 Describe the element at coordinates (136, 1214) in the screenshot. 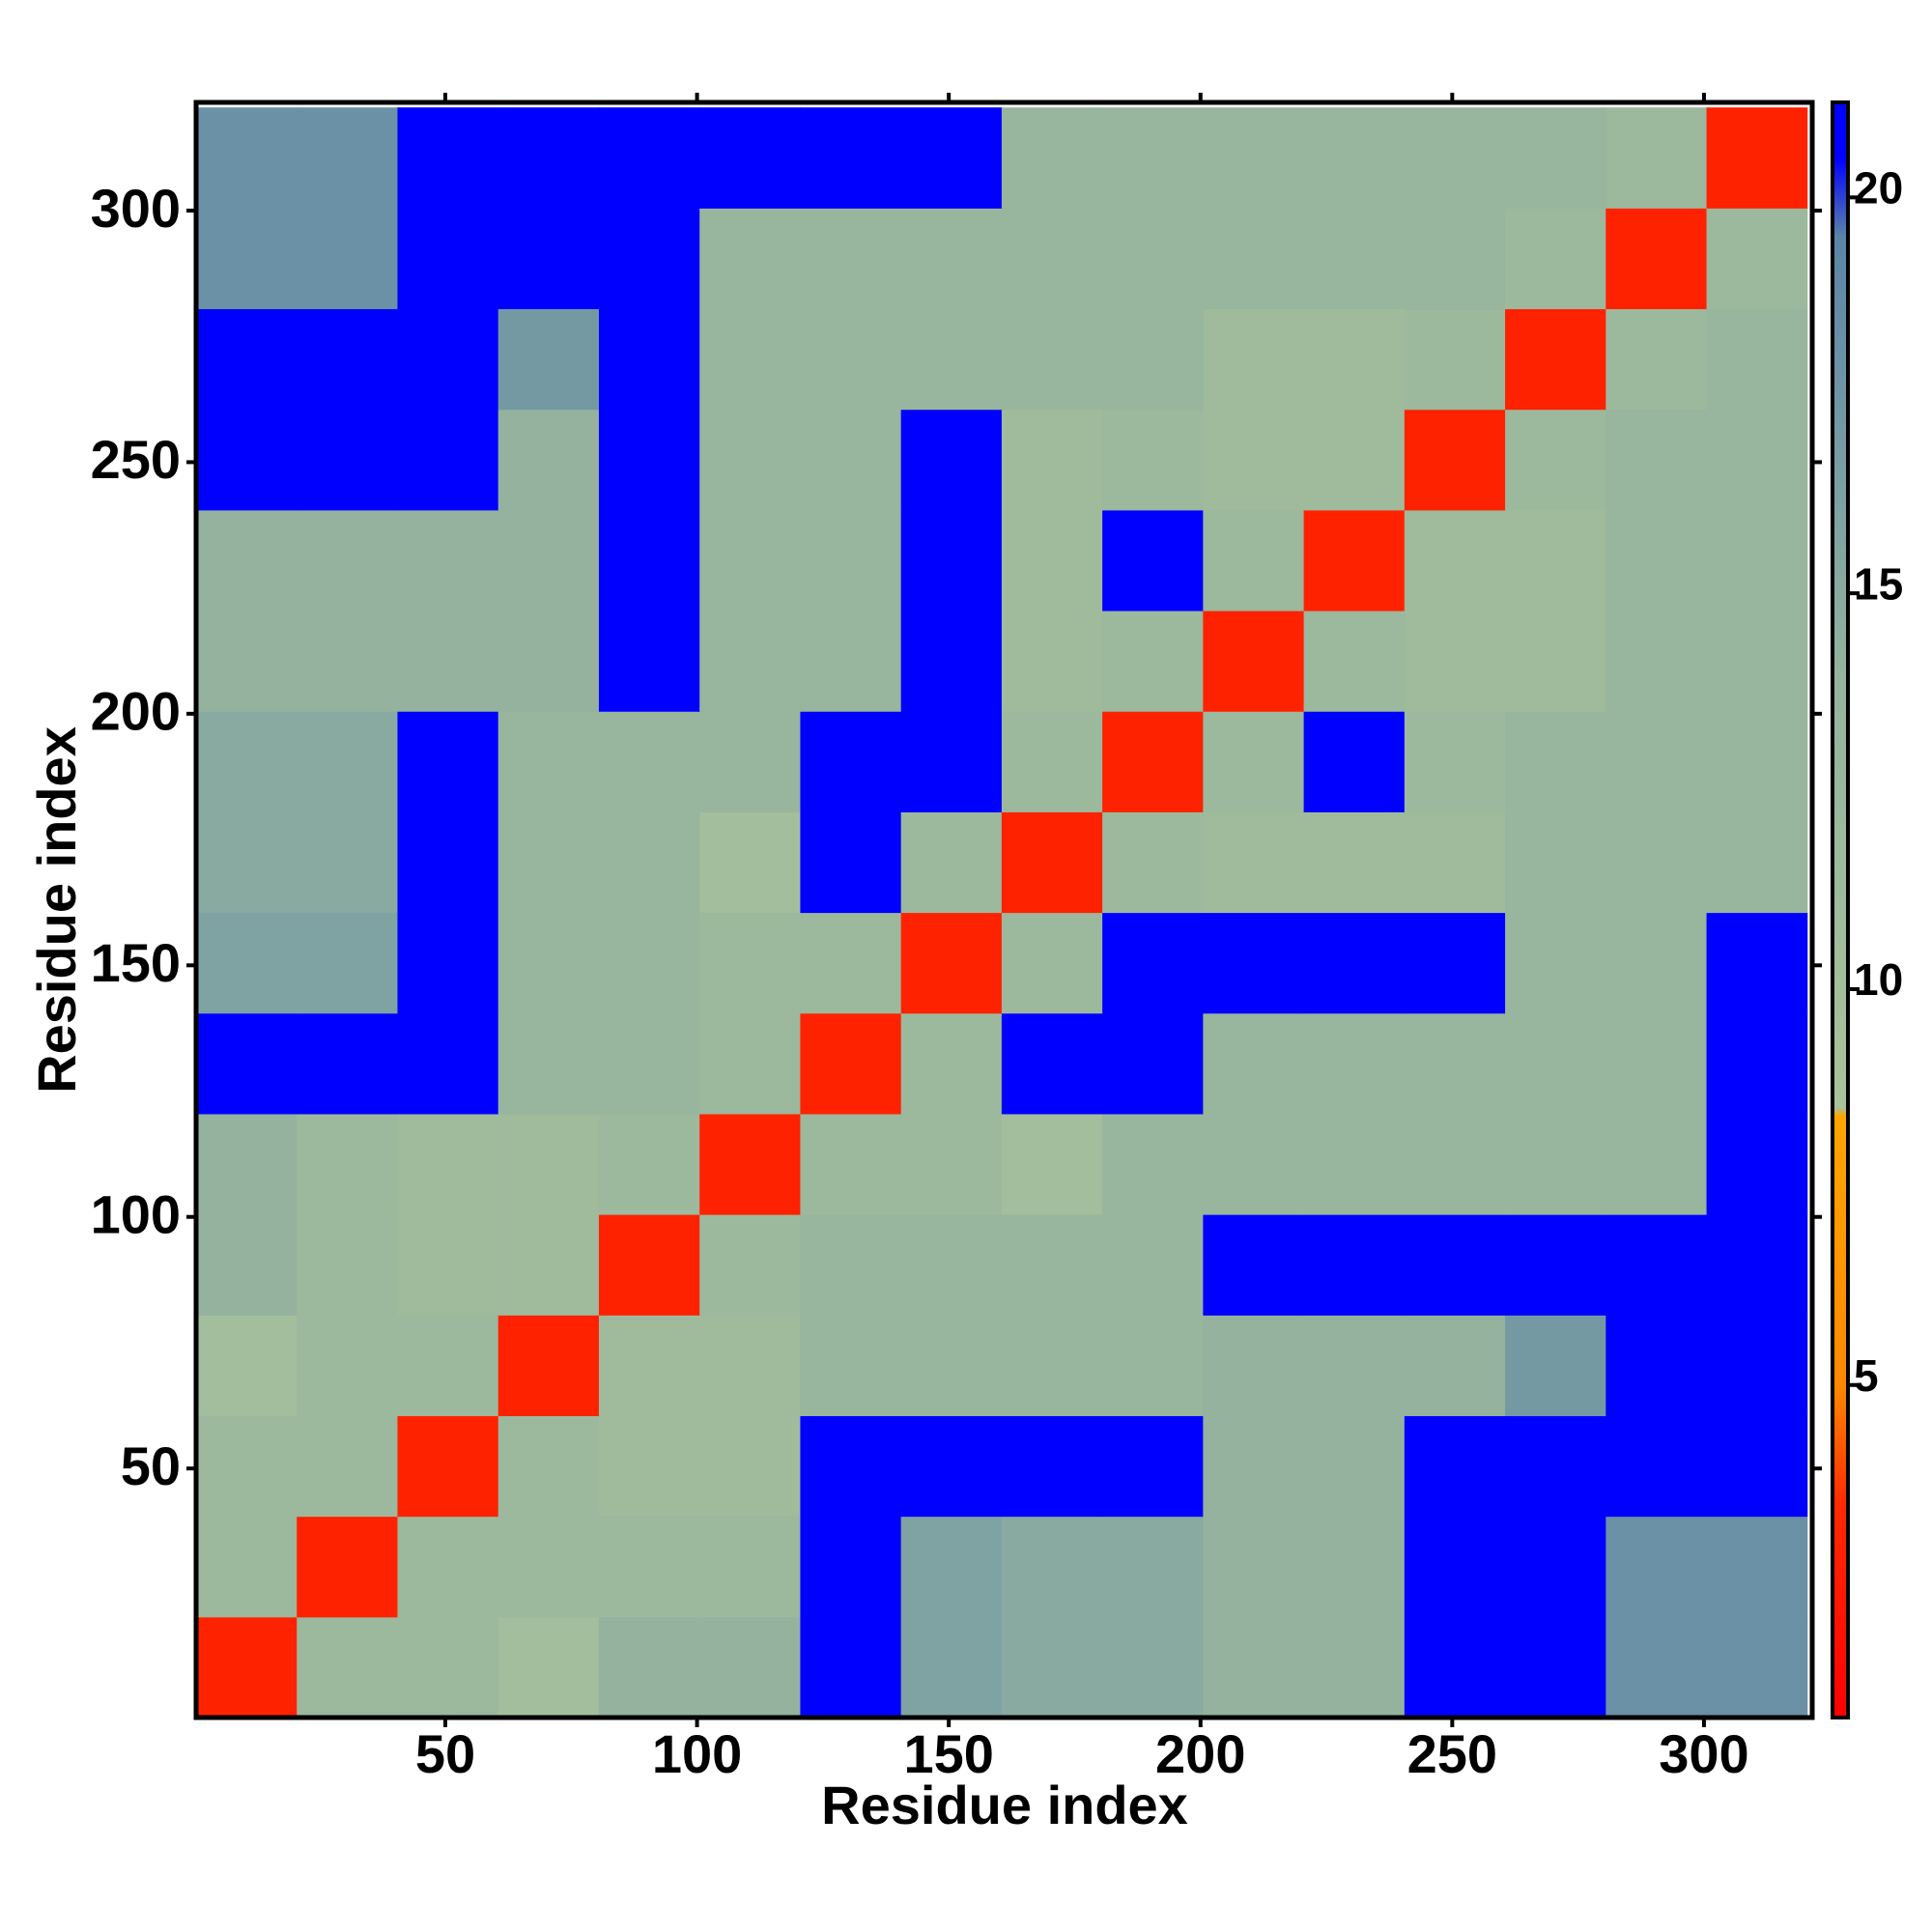

I see `y-tick-label: 100` at that location.